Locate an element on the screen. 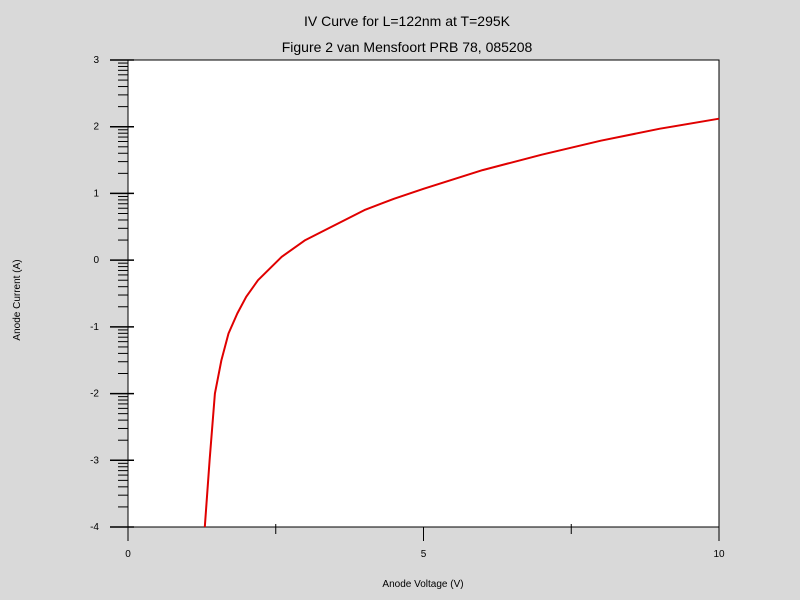 This screenshot has width=800, height=600. y-tick-label: 1 is located at coordinates (96, 193).